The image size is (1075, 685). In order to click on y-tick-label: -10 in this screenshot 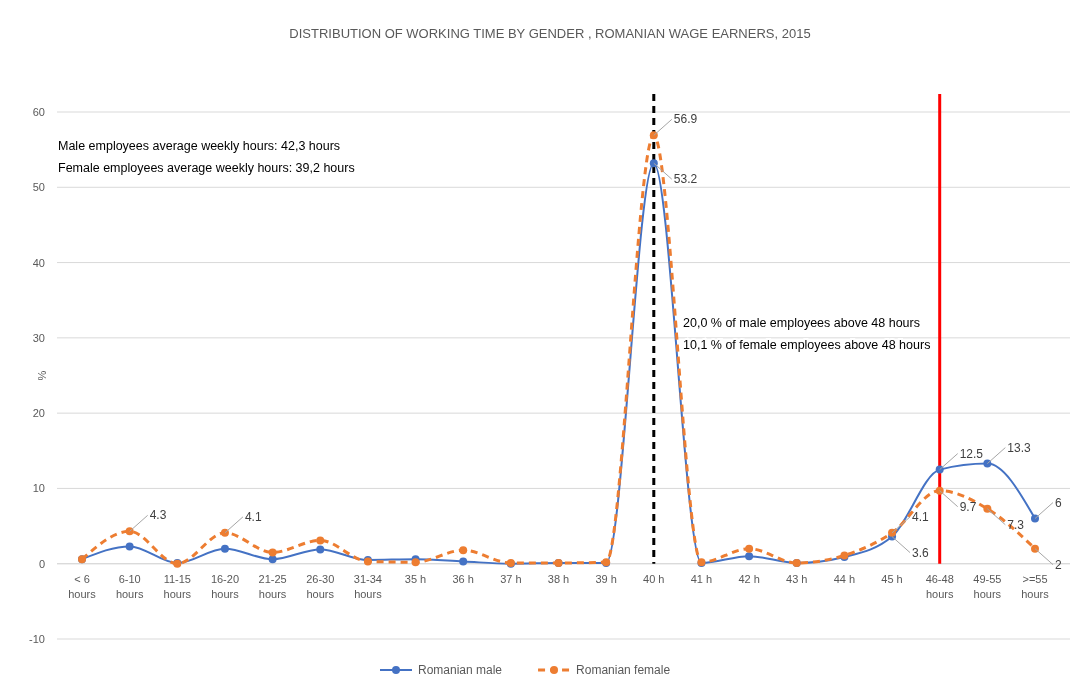, I will do `click(37, 639)`.